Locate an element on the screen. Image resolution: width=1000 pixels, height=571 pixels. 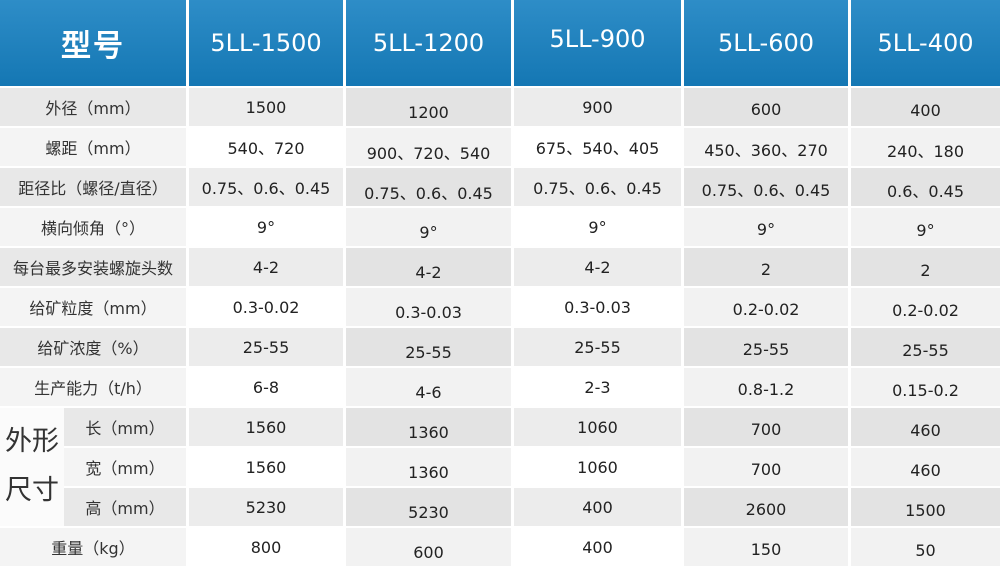
column-header-model: 5LL-900 is located at coordinates (597, 43).